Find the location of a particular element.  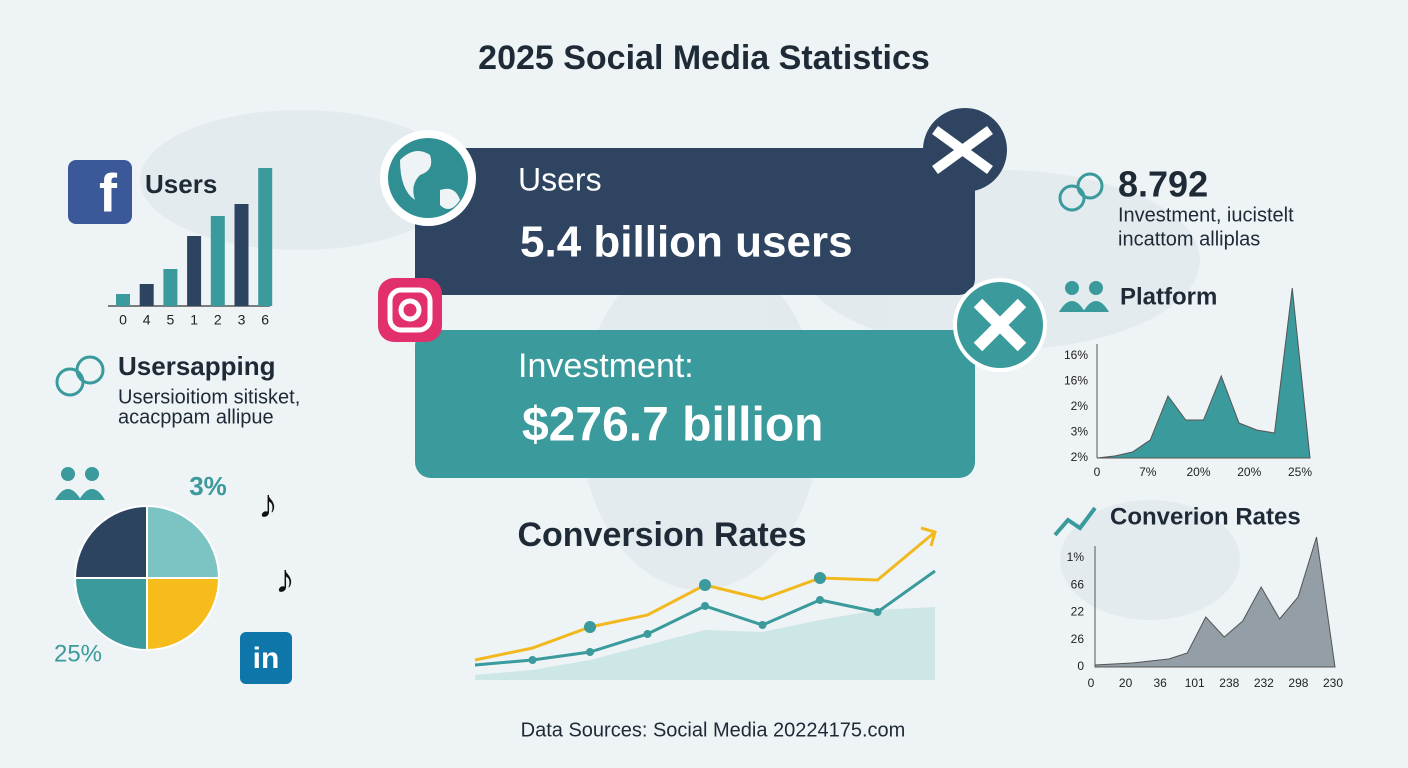

x-tick-label: 36 is located at coordinates (1160, 683).